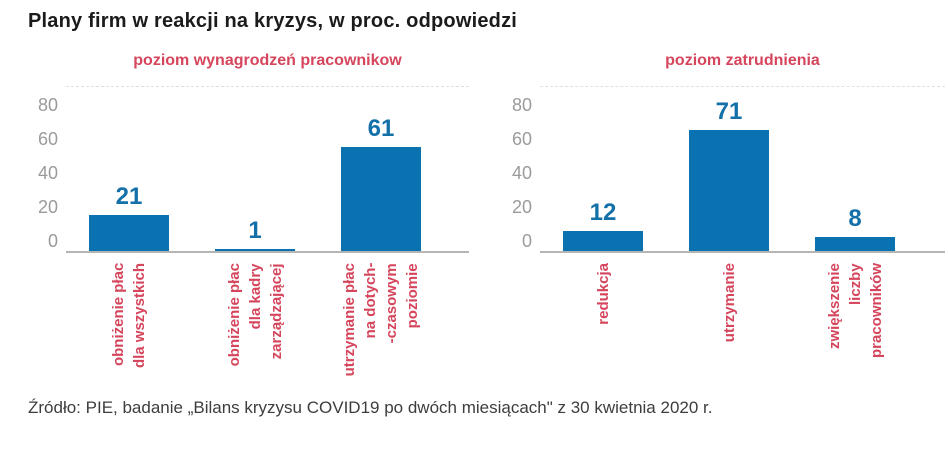  What do you see at coordinates (855, 311) in the screenshot?
I see `x-category-label: zwiększenie liczby pracowników` at bounding box center [855, 311].